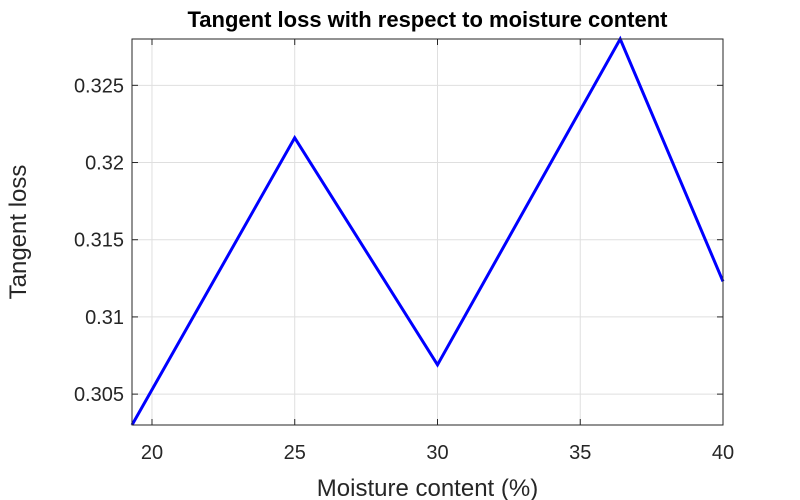  I want to click on x-axis-label: Moisture content (%), so click(427, 487).